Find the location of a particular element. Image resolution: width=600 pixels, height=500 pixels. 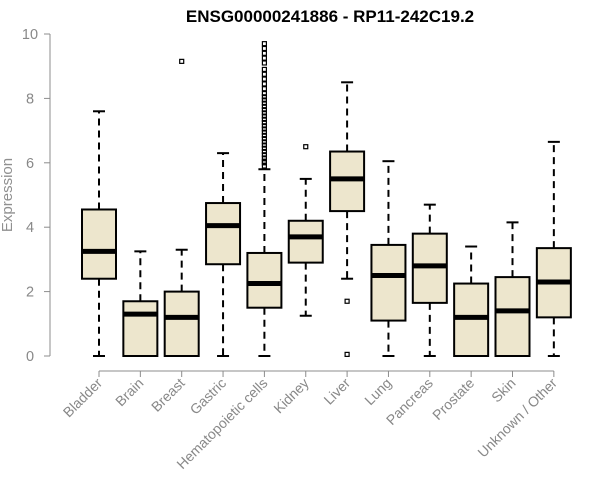

x-category-label: Breast is located at coordinates (168, 395).